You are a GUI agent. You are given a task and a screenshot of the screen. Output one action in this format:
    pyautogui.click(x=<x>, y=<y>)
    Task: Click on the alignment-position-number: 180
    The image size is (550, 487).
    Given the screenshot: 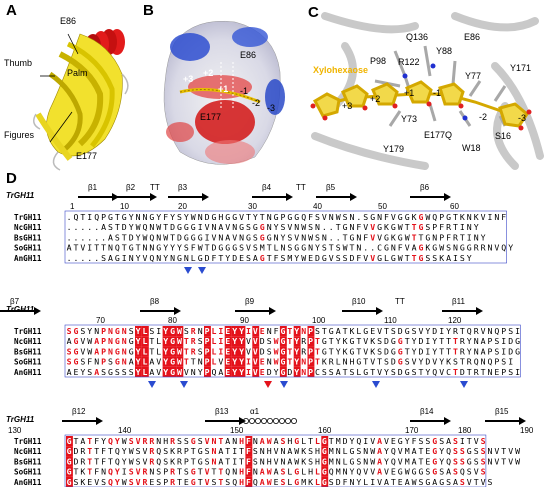 What is the action you would take?
    pyautogui.click(x=465, y=430)
    